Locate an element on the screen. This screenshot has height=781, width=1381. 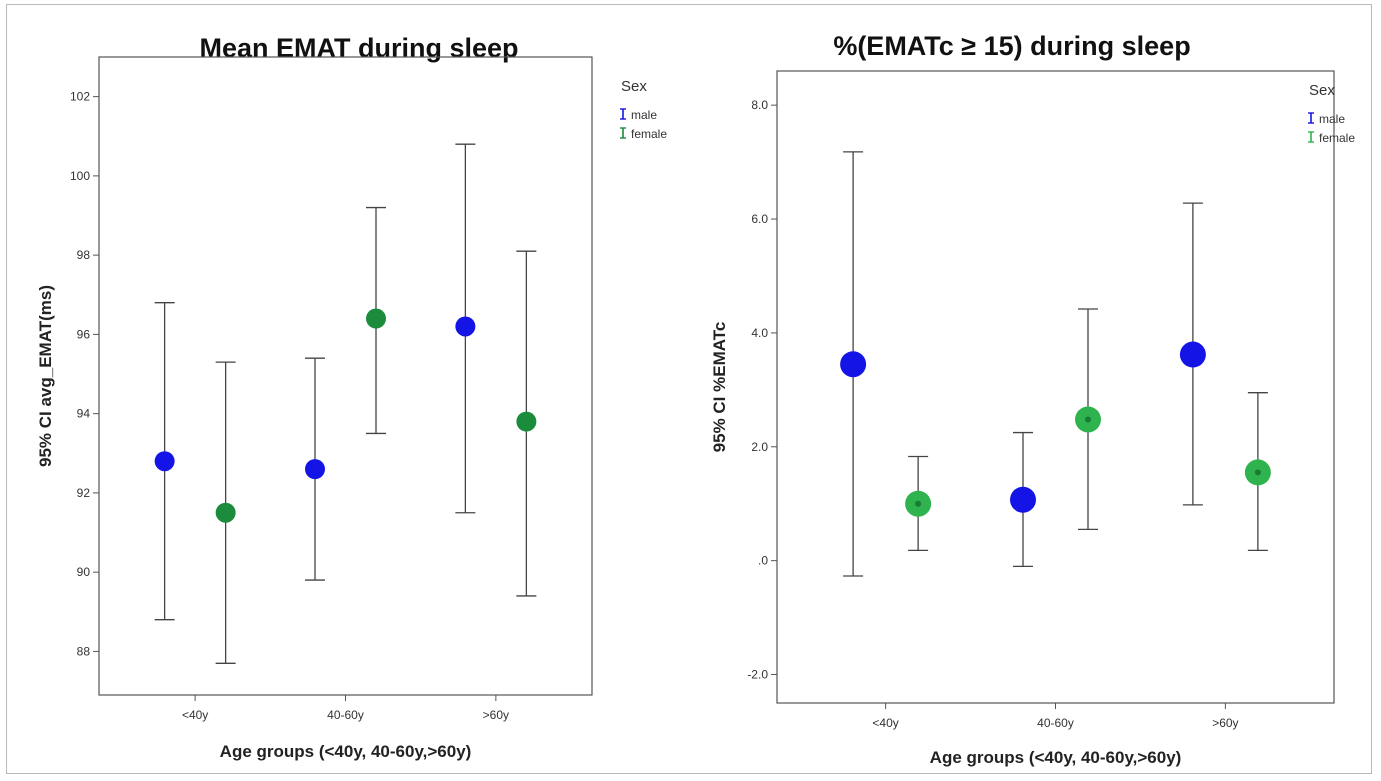
y-axis-title: 95% CI avg_EMAT(ms) is located at coordinates (45, 376).